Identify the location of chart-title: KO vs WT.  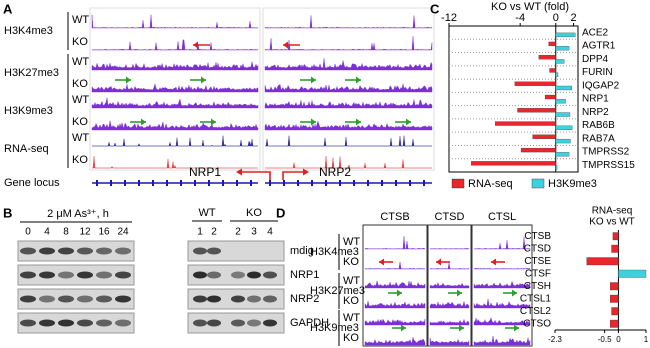
(612, 222).